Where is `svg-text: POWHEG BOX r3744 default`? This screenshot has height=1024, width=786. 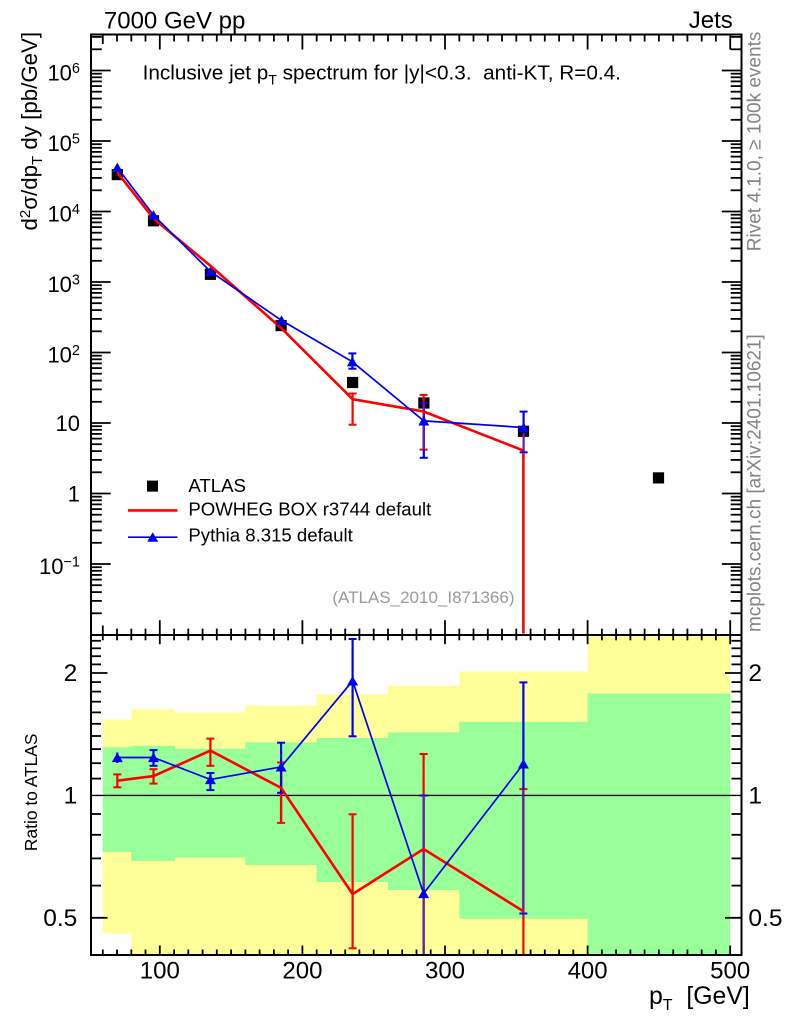 svg-text: POWHEG BOX r3744 default is located at coordinates (310, 509).